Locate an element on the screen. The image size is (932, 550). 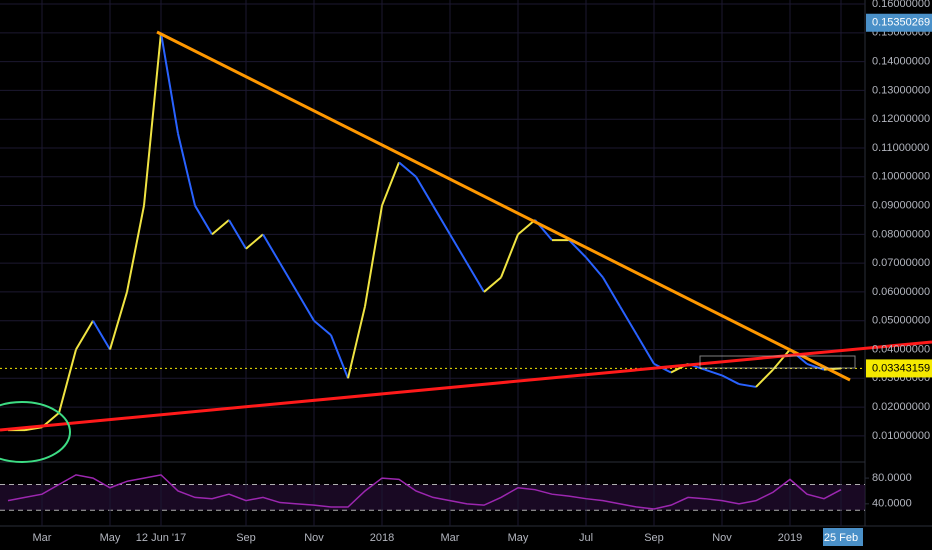
rsi-line is located at coordinates (424, 492).